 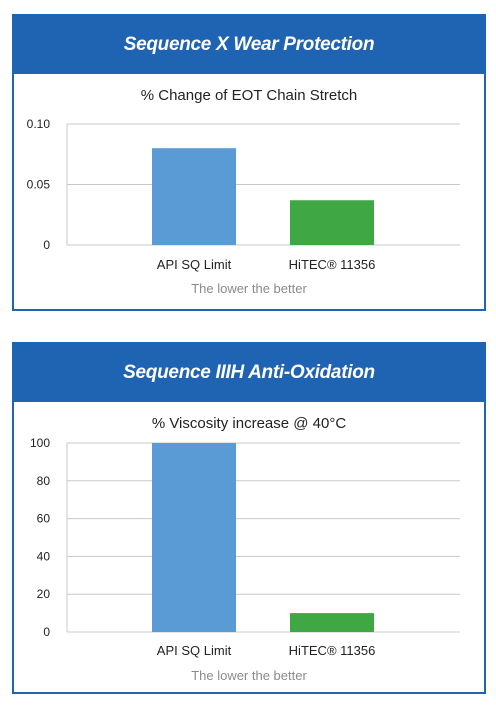 I want to click on y-tick-label: 100, so click(x=40, y=443).